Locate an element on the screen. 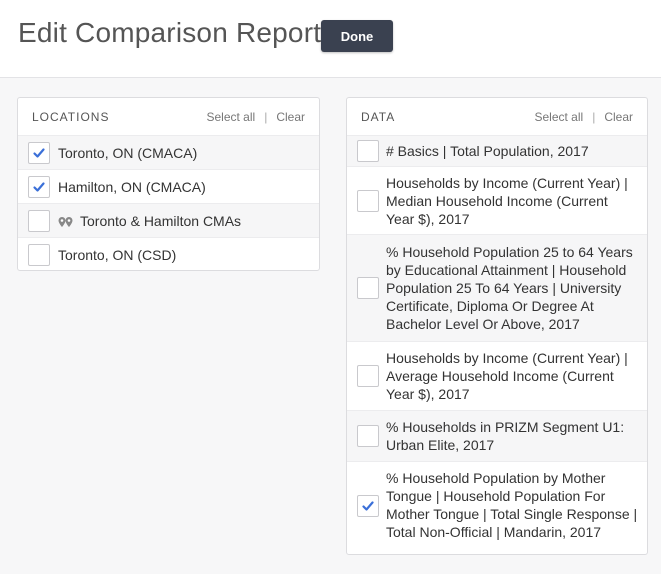 The height and width of the screenshot is (574, 661). data-checkbox-mother-tongue-mandarin is located at coordinates (368, 506).